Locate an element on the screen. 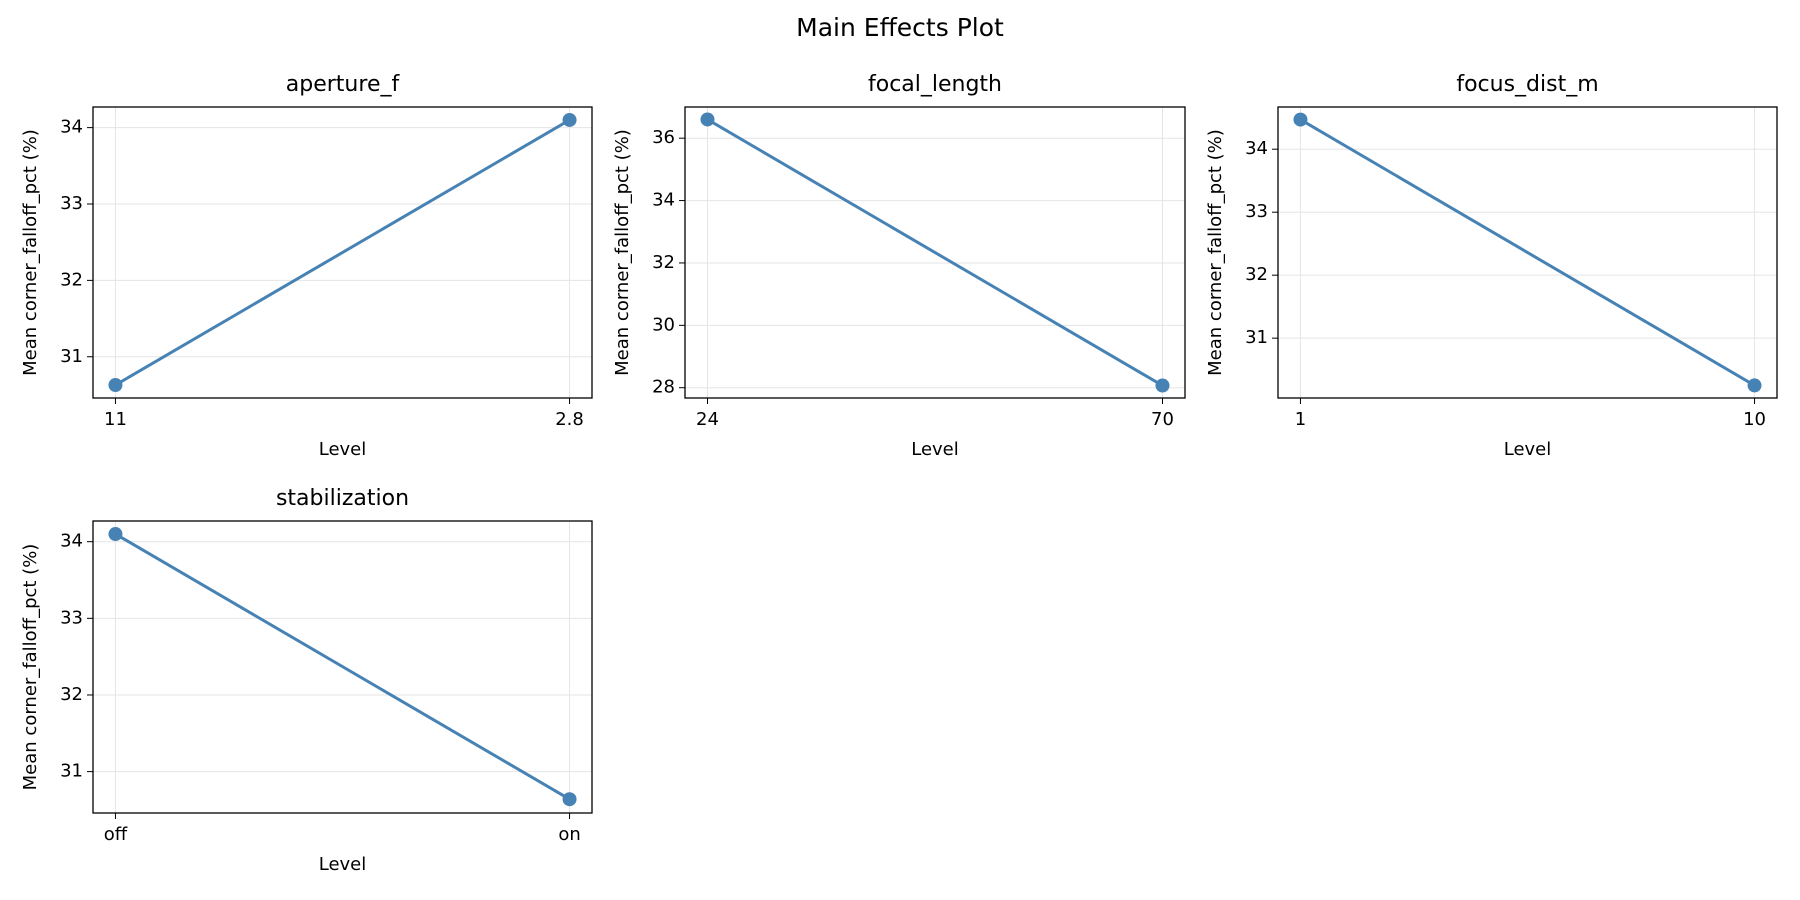  subplot-title: stabilization is located at coordinates (342, 498).